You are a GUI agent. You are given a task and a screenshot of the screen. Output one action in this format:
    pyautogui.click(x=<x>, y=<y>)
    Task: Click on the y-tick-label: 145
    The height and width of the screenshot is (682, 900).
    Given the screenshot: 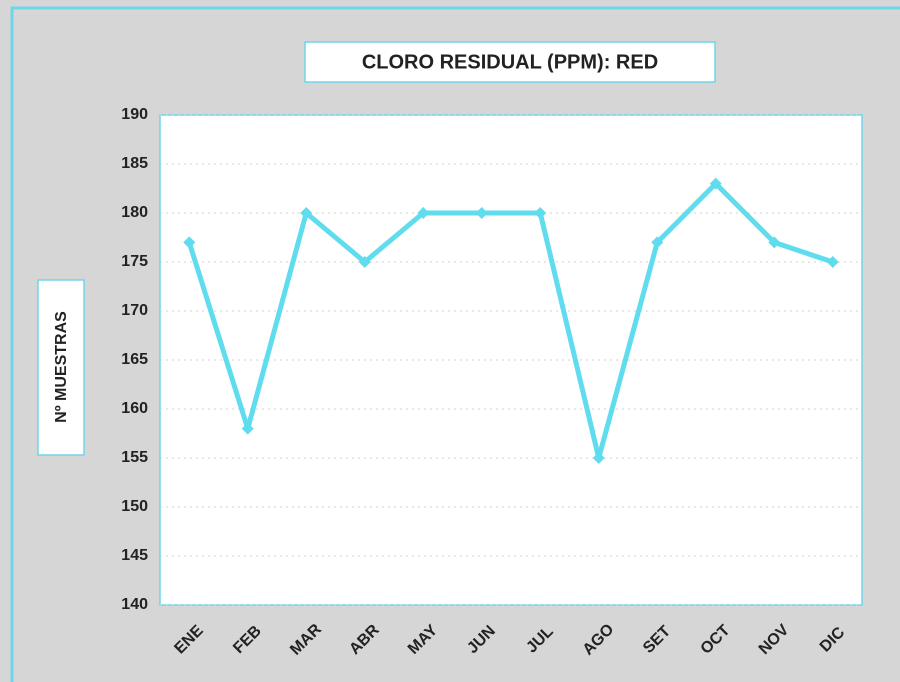 What is the action you would take?
    pyautogui.click(x=134, y=555)
    